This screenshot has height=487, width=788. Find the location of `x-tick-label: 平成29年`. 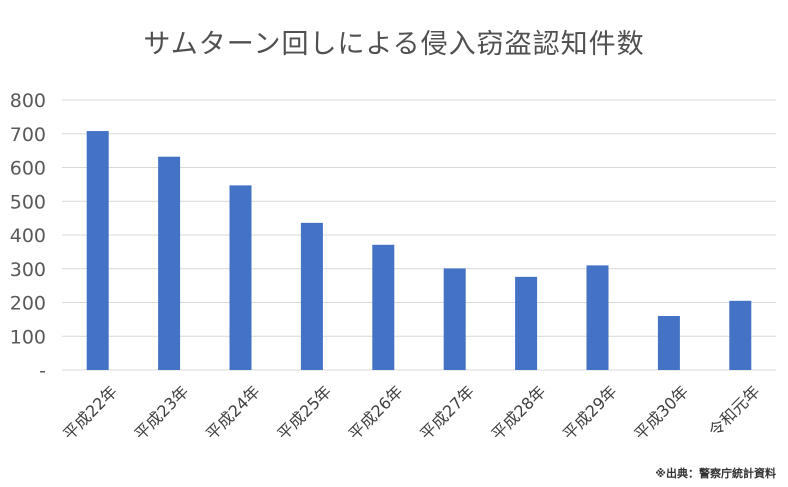

x-tick-label: 平成29年 is located at coordinates (590, 413).